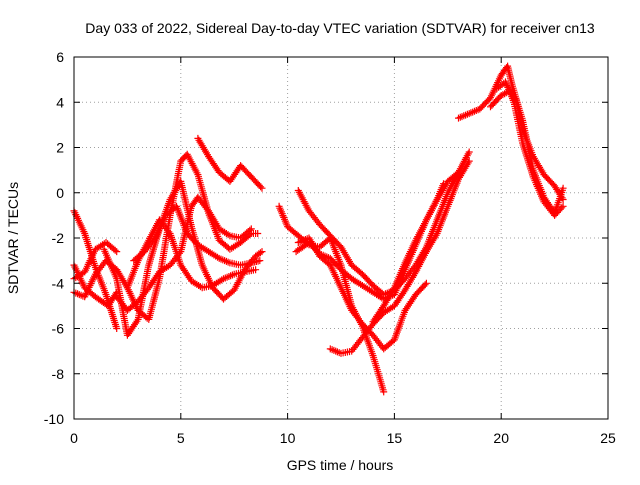 Image resolution: width=640 pixels, height=485 pixels. Describe the element at coordinates (60, 102) in the screenshot. I see `y-tick-label: 4` at that location.